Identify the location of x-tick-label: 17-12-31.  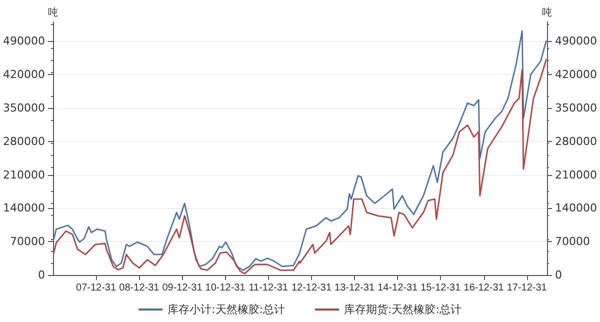
(527, 288).